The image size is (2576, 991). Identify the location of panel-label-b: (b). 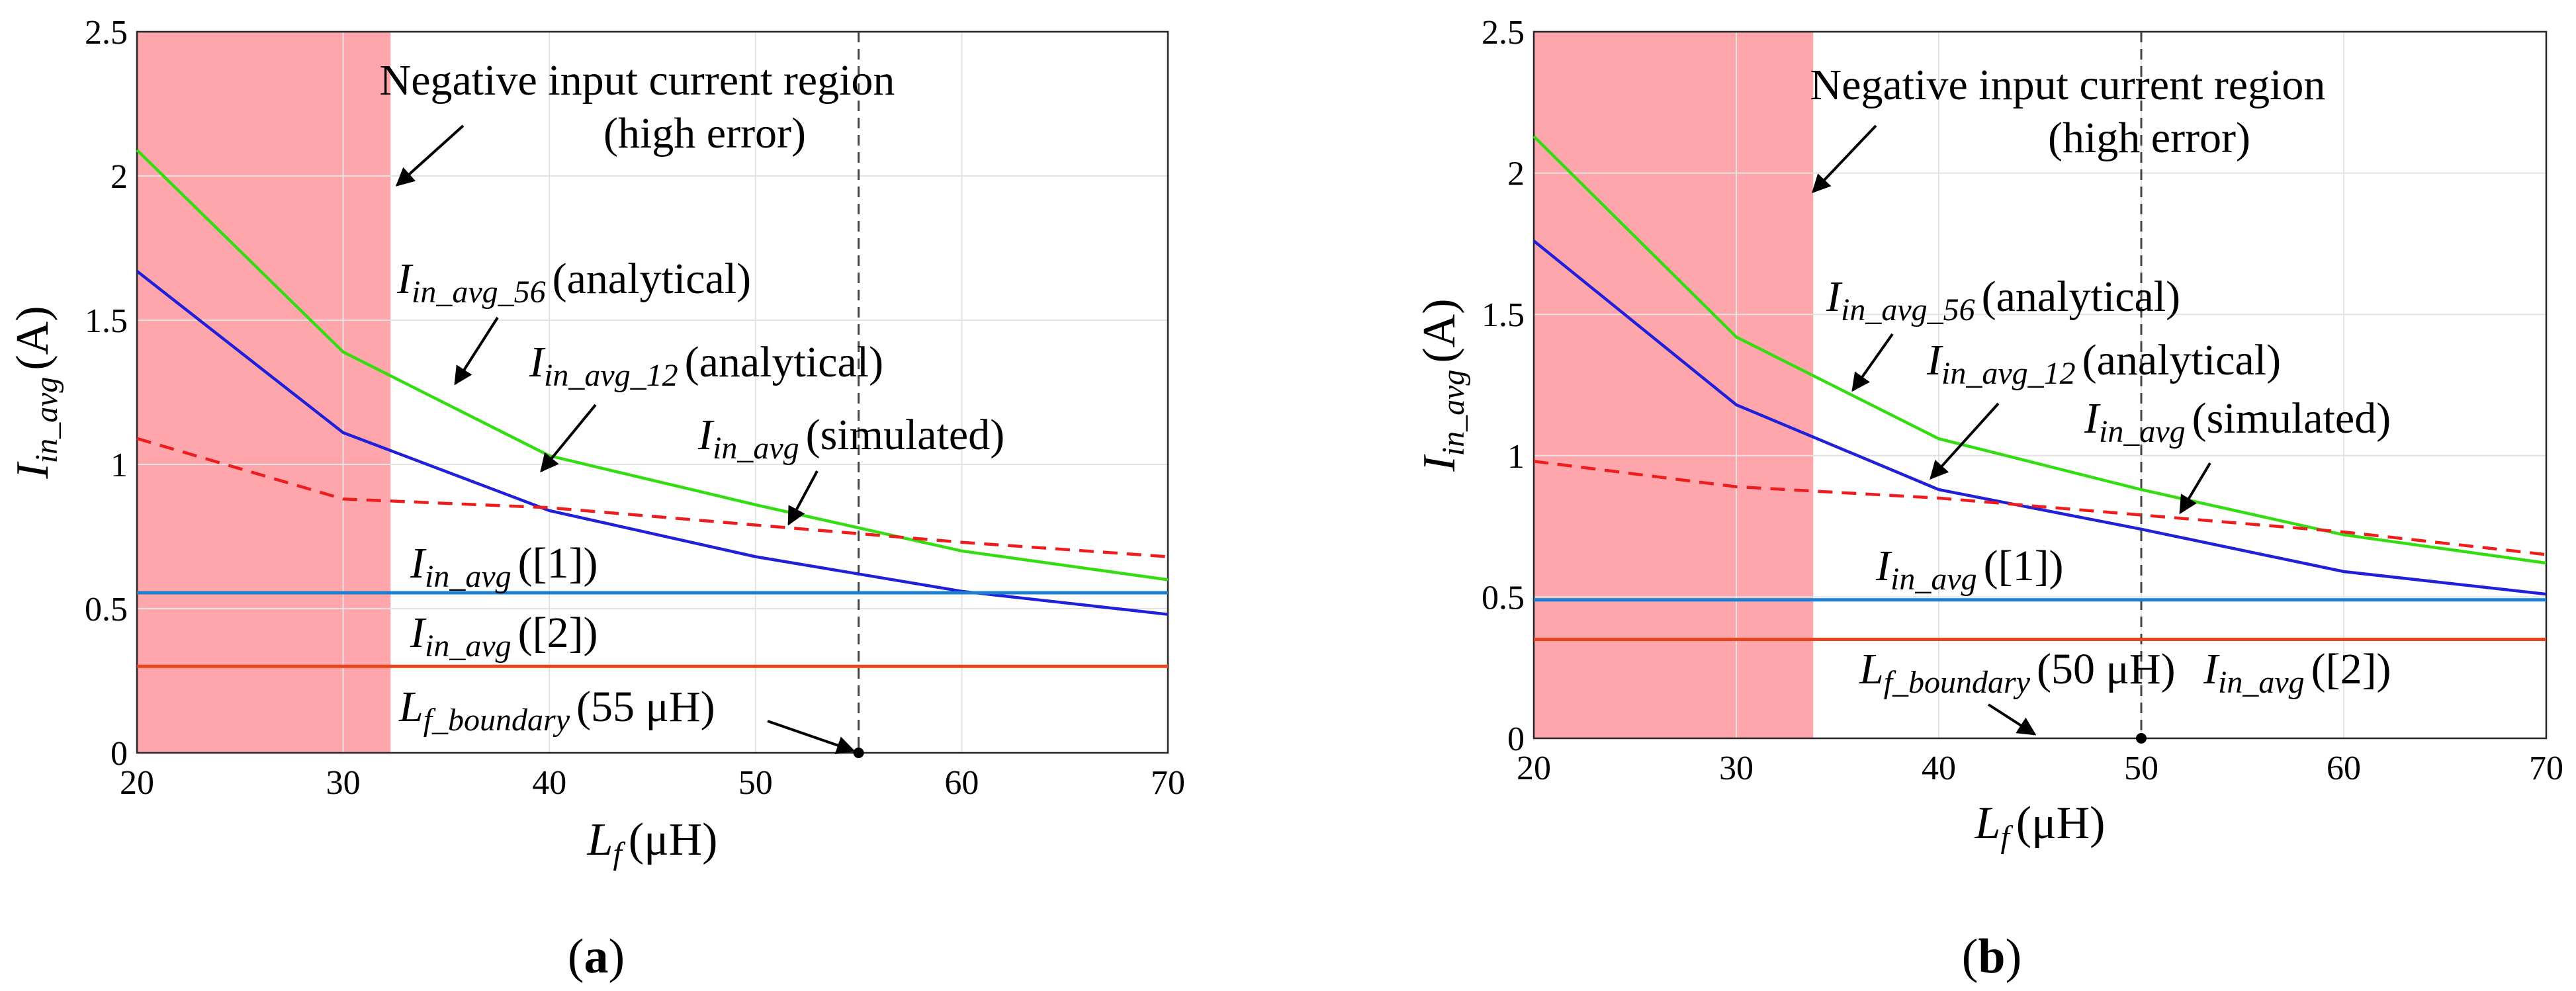
(1991, 957).